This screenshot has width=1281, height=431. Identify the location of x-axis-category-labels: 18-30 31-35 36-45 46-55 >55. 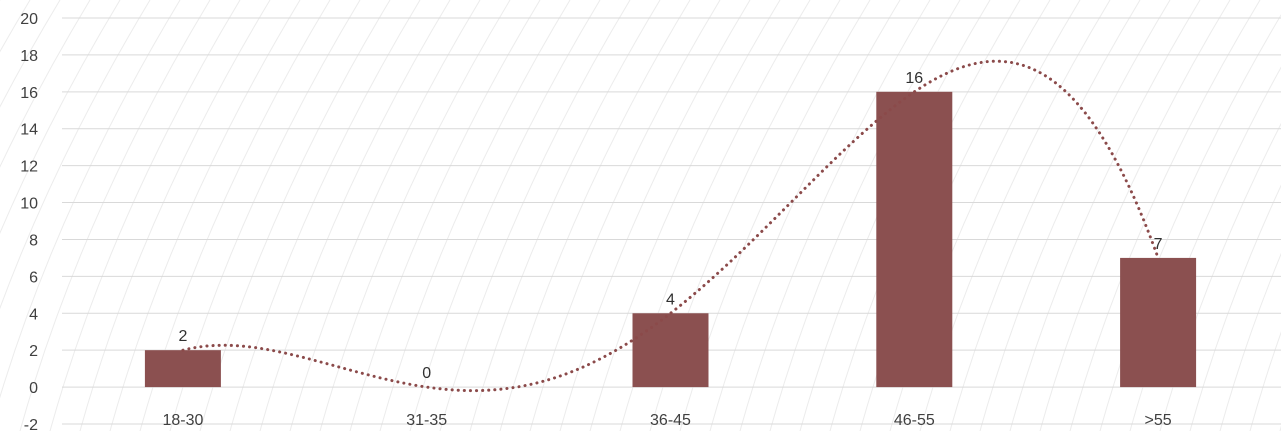
(666, 420).